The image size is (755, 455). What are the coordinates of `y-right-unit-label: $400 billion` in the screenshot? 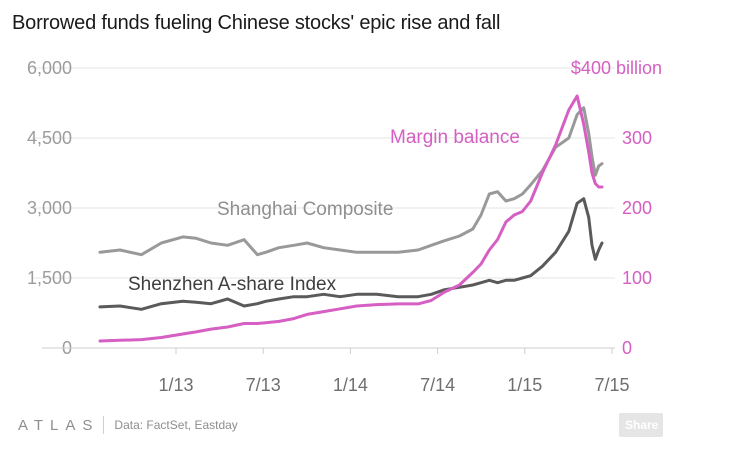 It's located at (616, 68).